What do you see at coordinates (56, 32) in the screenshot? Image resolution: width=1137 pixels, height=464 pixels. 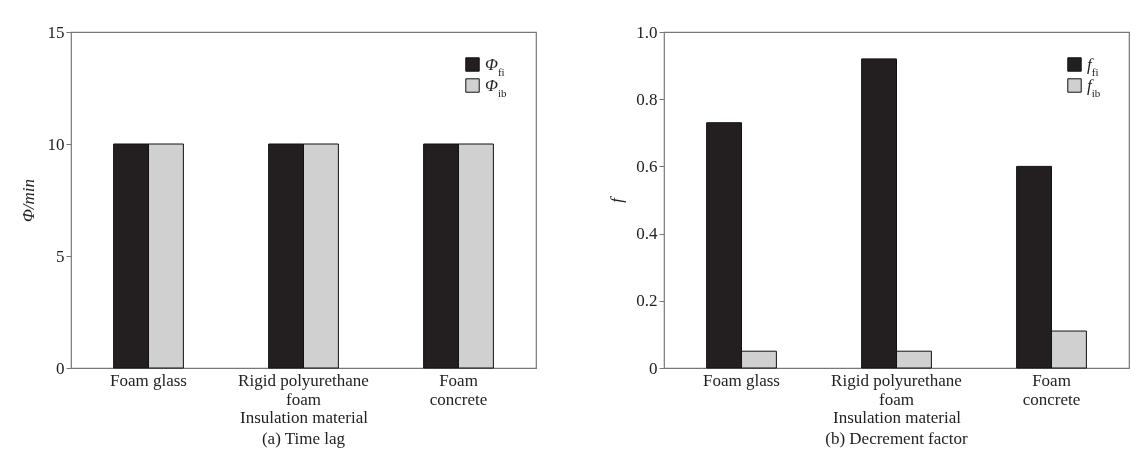 I see `y-tick-label: 15` at bounding box center [56, 32].